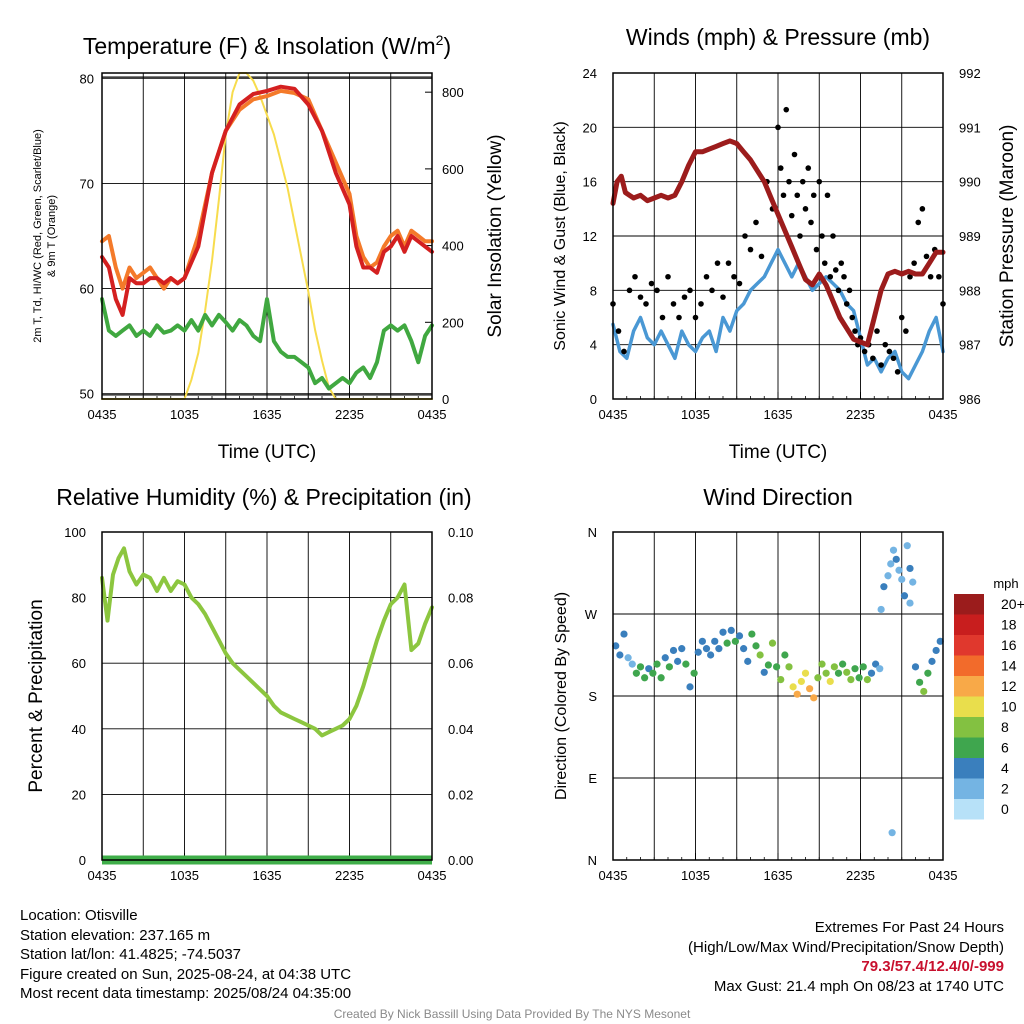 Image resolution: width=1024 pixels, height=1024 pixels. What do you see at coordinates (445, 399) in the screenshot?
I see `y-right-tick-label: 0` at bounding box center [445, 399].